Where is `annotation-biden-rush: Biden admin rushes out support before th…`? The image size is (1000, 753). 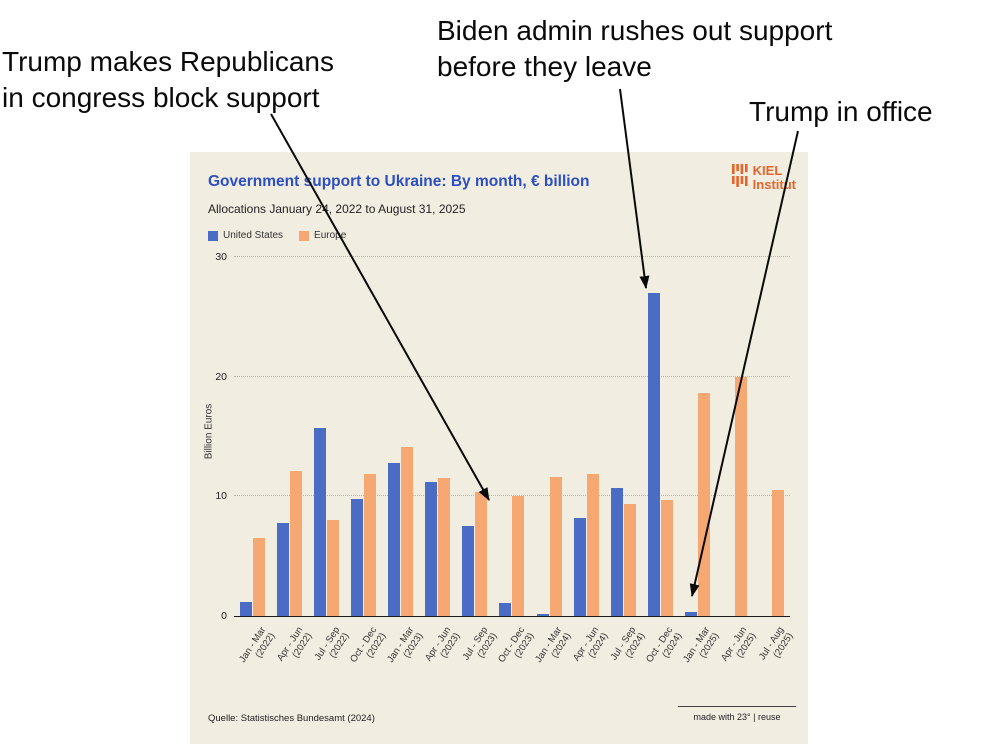
annotation-biden-rush: Biden admin rushes out support before th… is located at coordinates (635, 48).